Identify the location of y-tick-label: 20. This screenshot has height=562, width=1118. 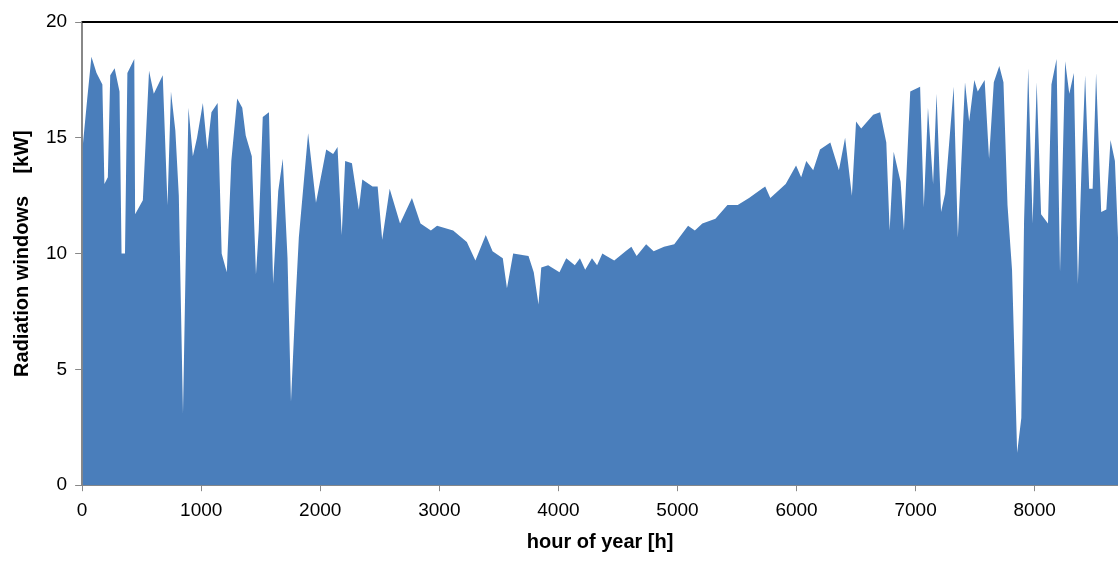
(56, 21).